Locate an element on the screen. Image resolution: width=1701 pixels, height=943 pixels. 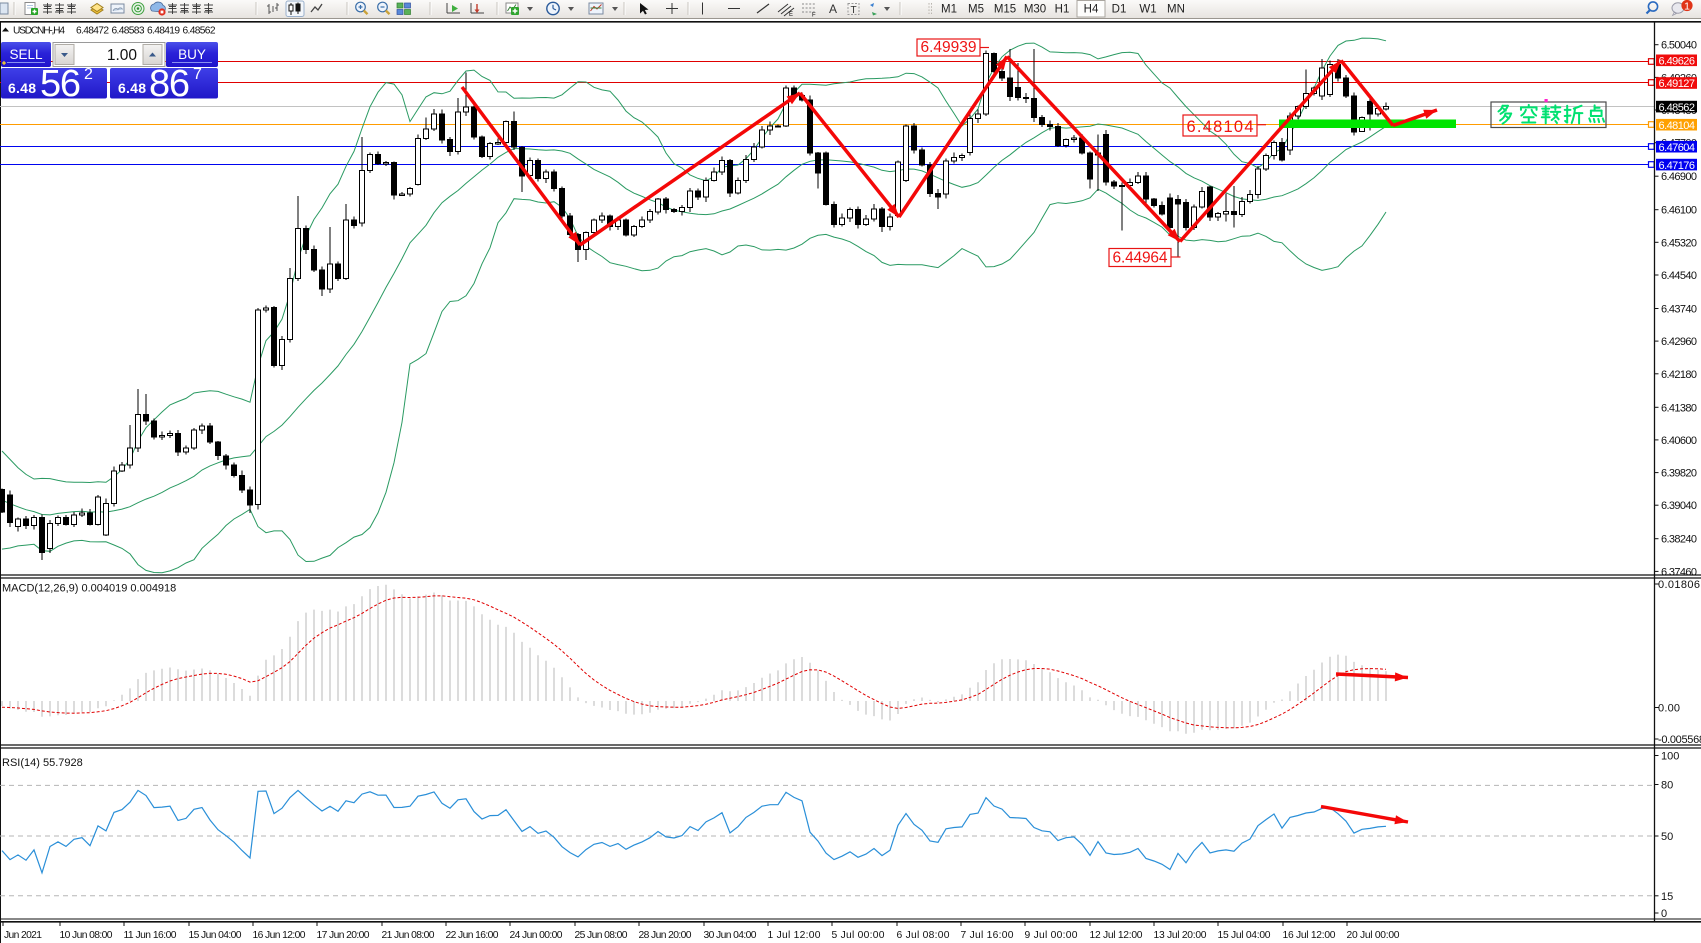
svg-text: 30 Jun 04:00 is located at coordinates (730, 935).